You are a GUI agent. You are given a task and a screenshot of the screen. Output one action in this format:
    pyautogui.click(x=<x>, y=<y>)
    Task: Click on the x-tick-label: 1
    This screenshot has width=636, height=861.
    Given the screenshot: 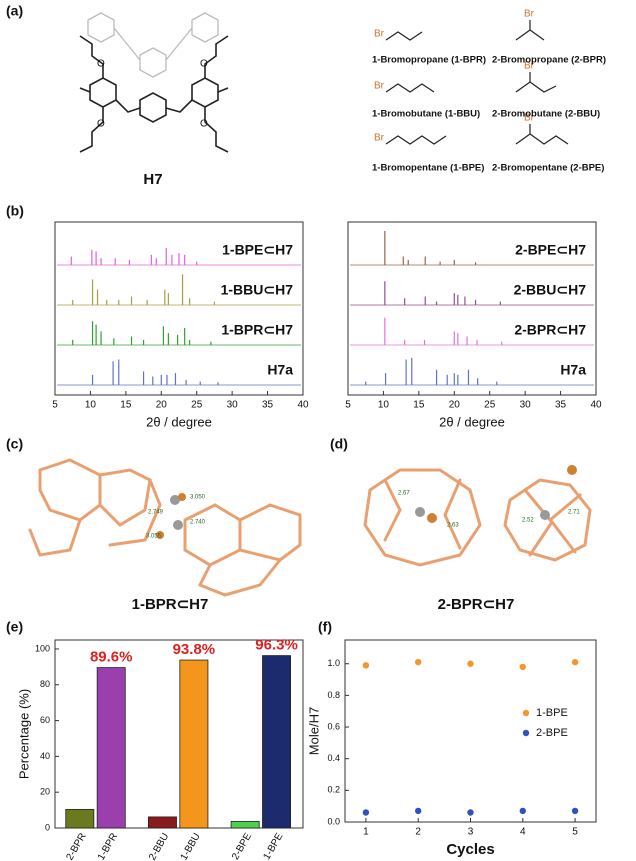 What is the action you would take?
    pyautogui.click(x=366, y=832)
    